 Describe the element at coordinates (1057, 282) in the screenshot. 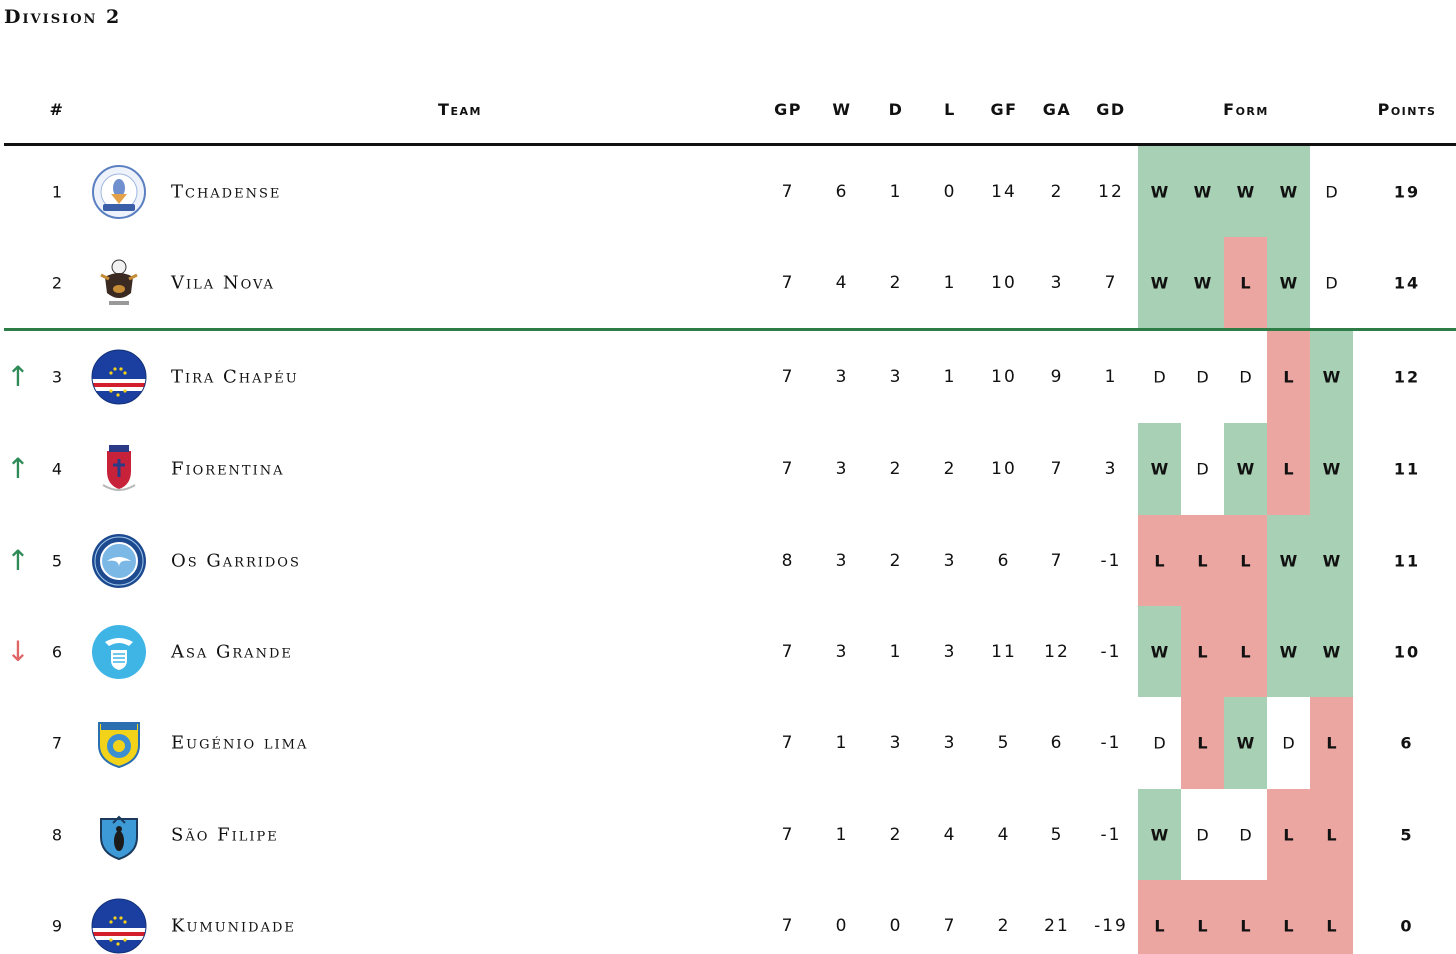

I see `goals-against-cell: 3` at that location.